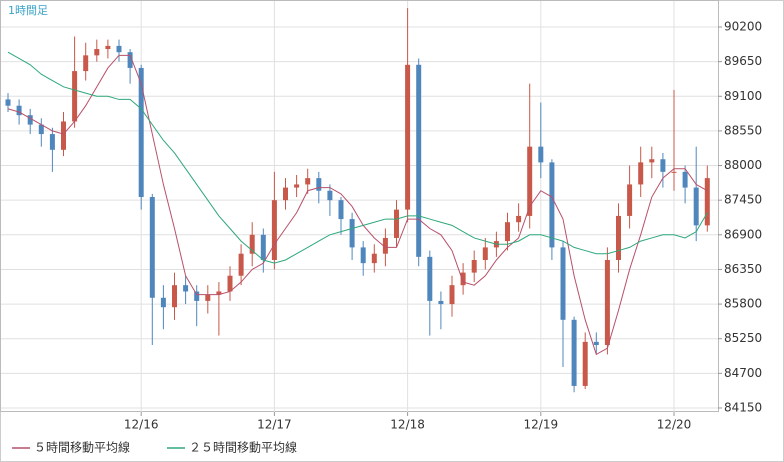  I want to click on x-tick-label: 12/17, so click(274, 425).